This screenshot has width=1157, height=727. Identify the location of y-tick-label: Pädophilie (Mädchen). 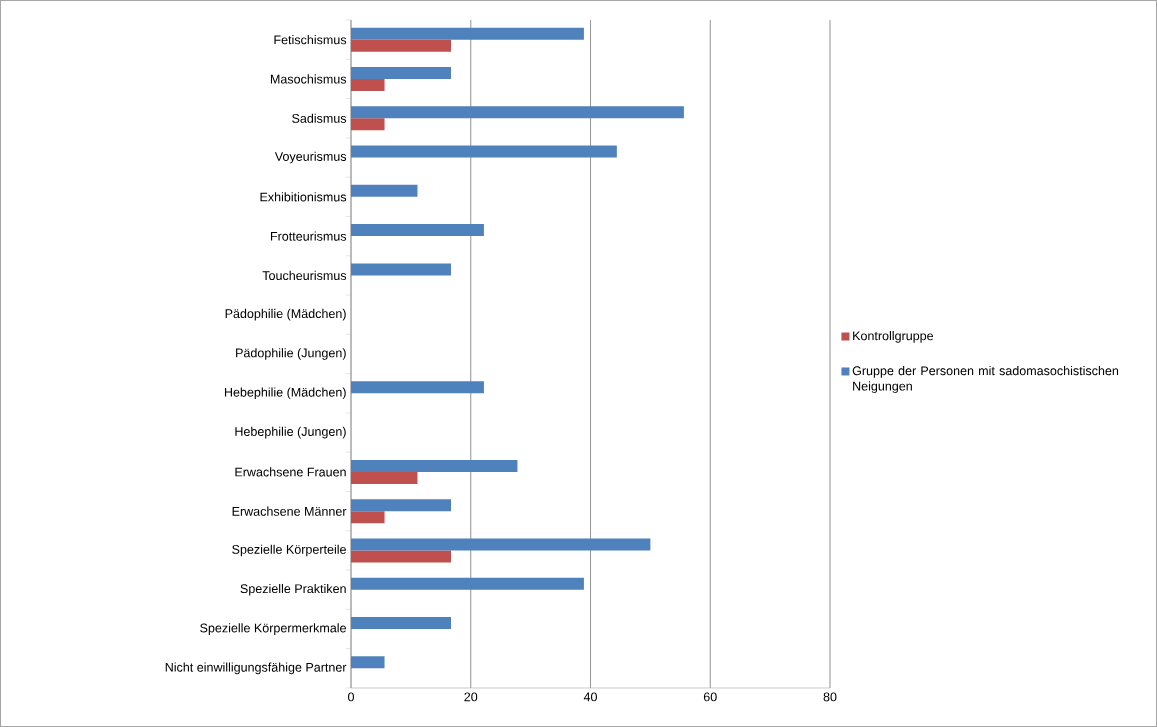
(285, 314).